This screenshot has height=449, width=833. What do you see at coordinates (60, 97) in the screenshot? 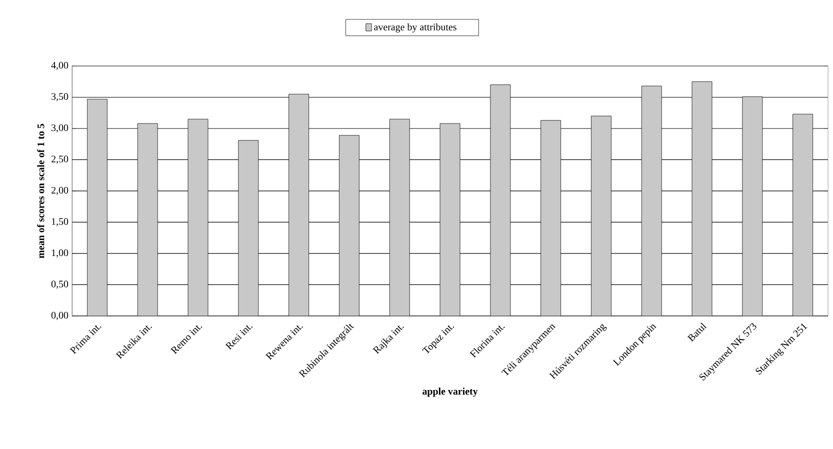
I see `y-tick-label: 3,50` at bounding box center [60, 97].